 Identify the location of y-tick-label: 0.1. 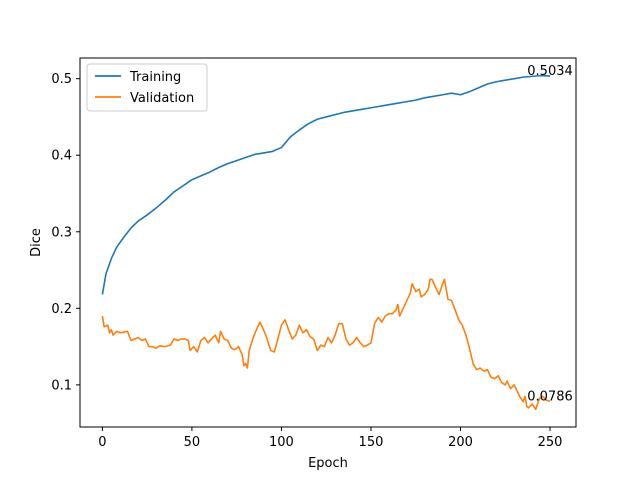
(61, 385).